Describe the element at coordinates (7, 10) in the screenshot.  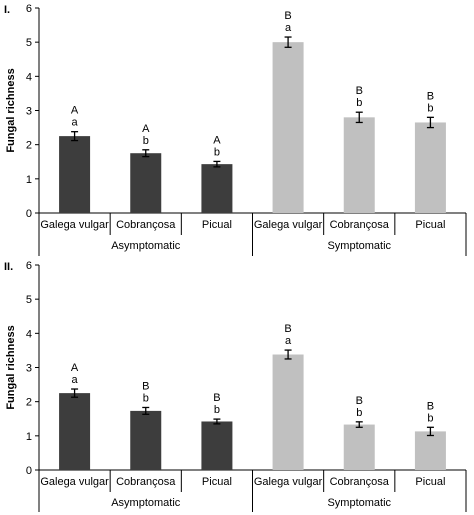
I see `panel-label: I.` at that location.